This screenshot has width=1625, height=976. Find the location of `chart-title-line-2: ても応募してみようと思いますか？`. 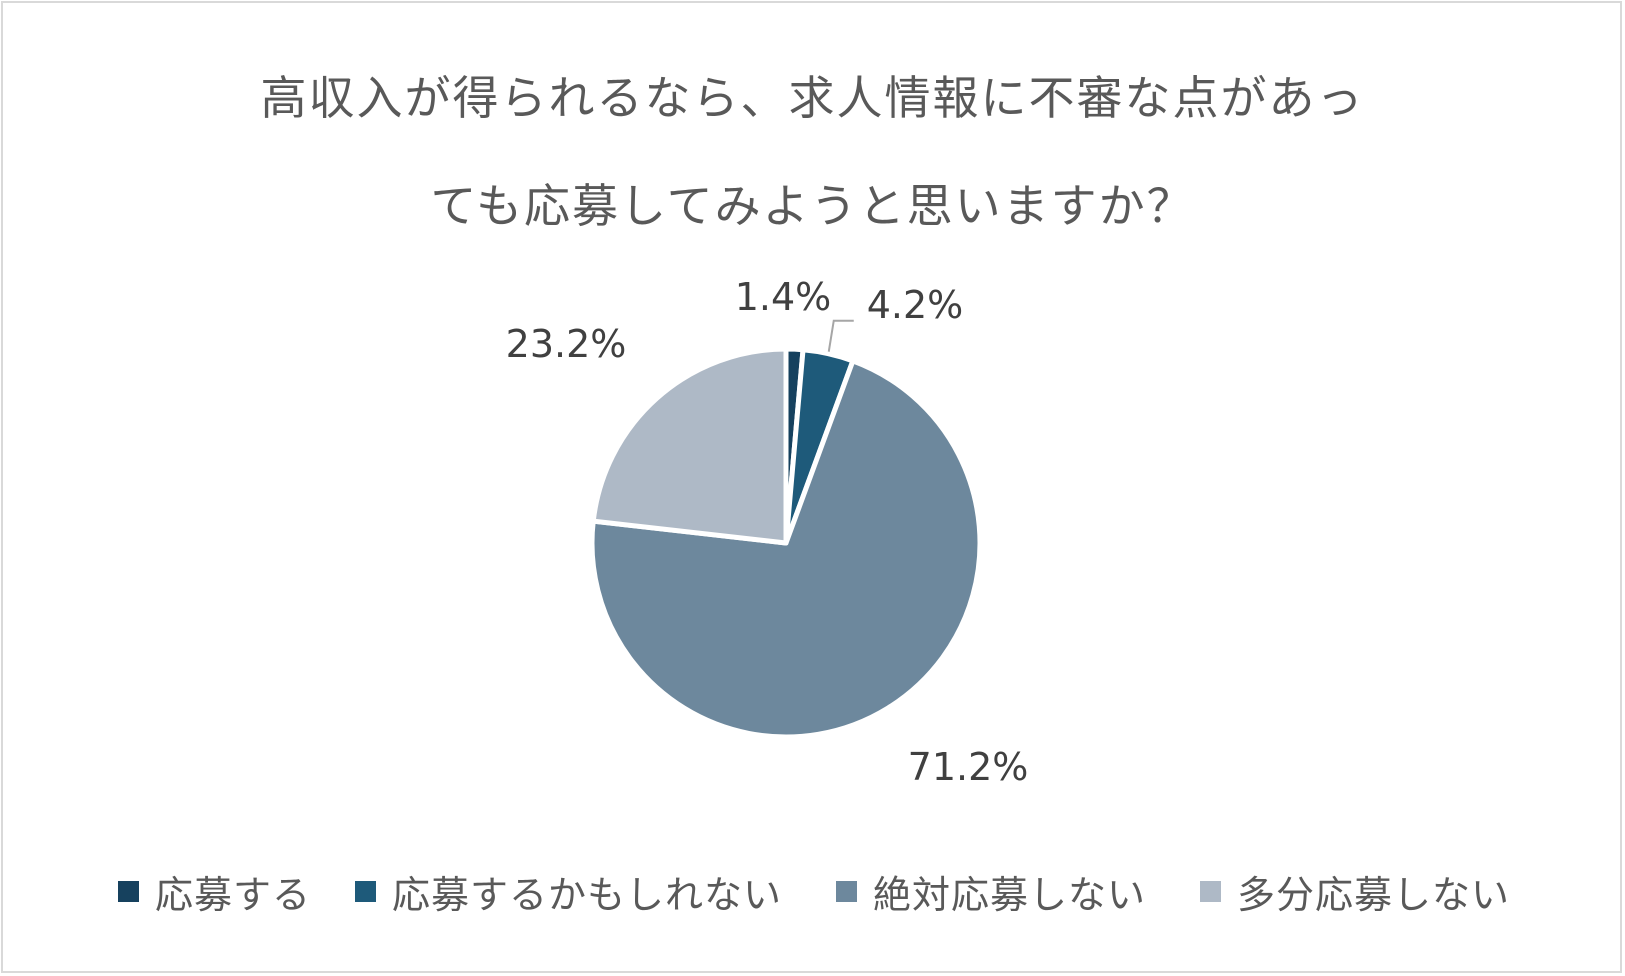

chart-title-line-2: ても応募してみようと思いますか？ is located at coordinates (812, 206).